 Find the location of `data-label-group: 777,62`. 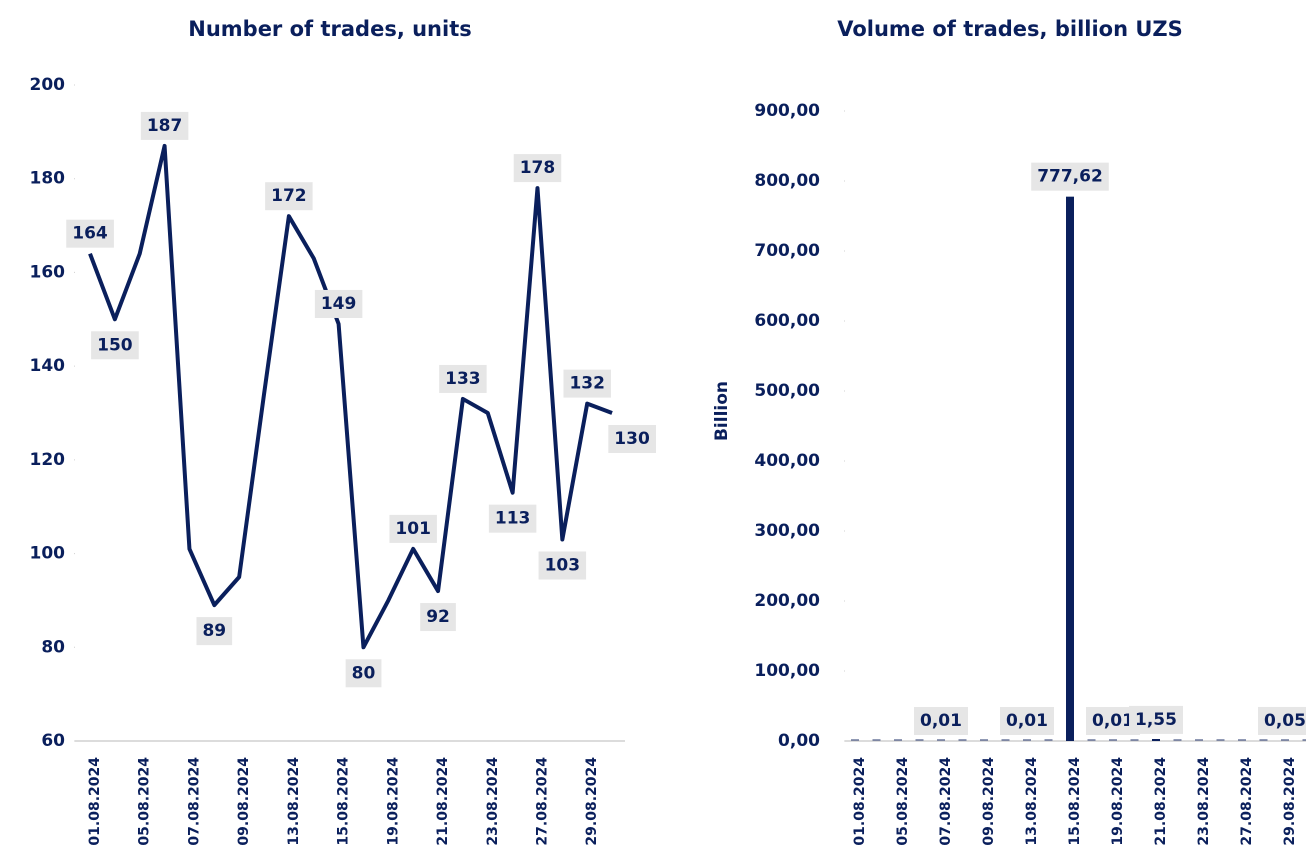

data-label-group: 777,62 is located at coordinates (1070, 176).